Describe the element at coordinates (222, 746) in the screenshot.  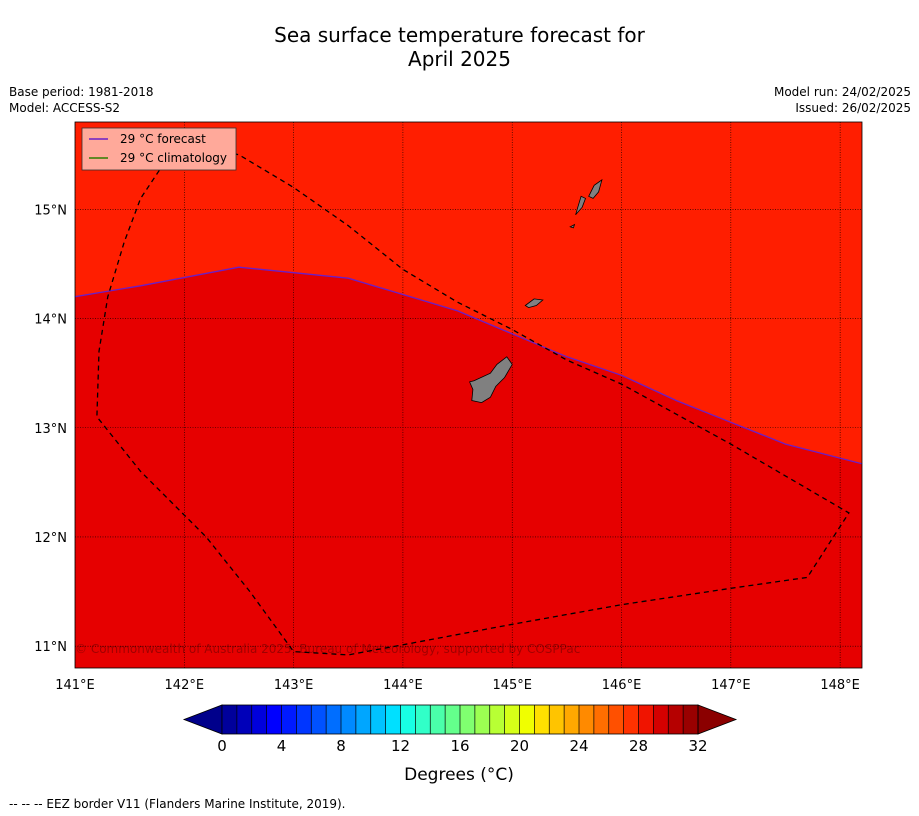
I see `colorbar-tick-label: 0` at that location.